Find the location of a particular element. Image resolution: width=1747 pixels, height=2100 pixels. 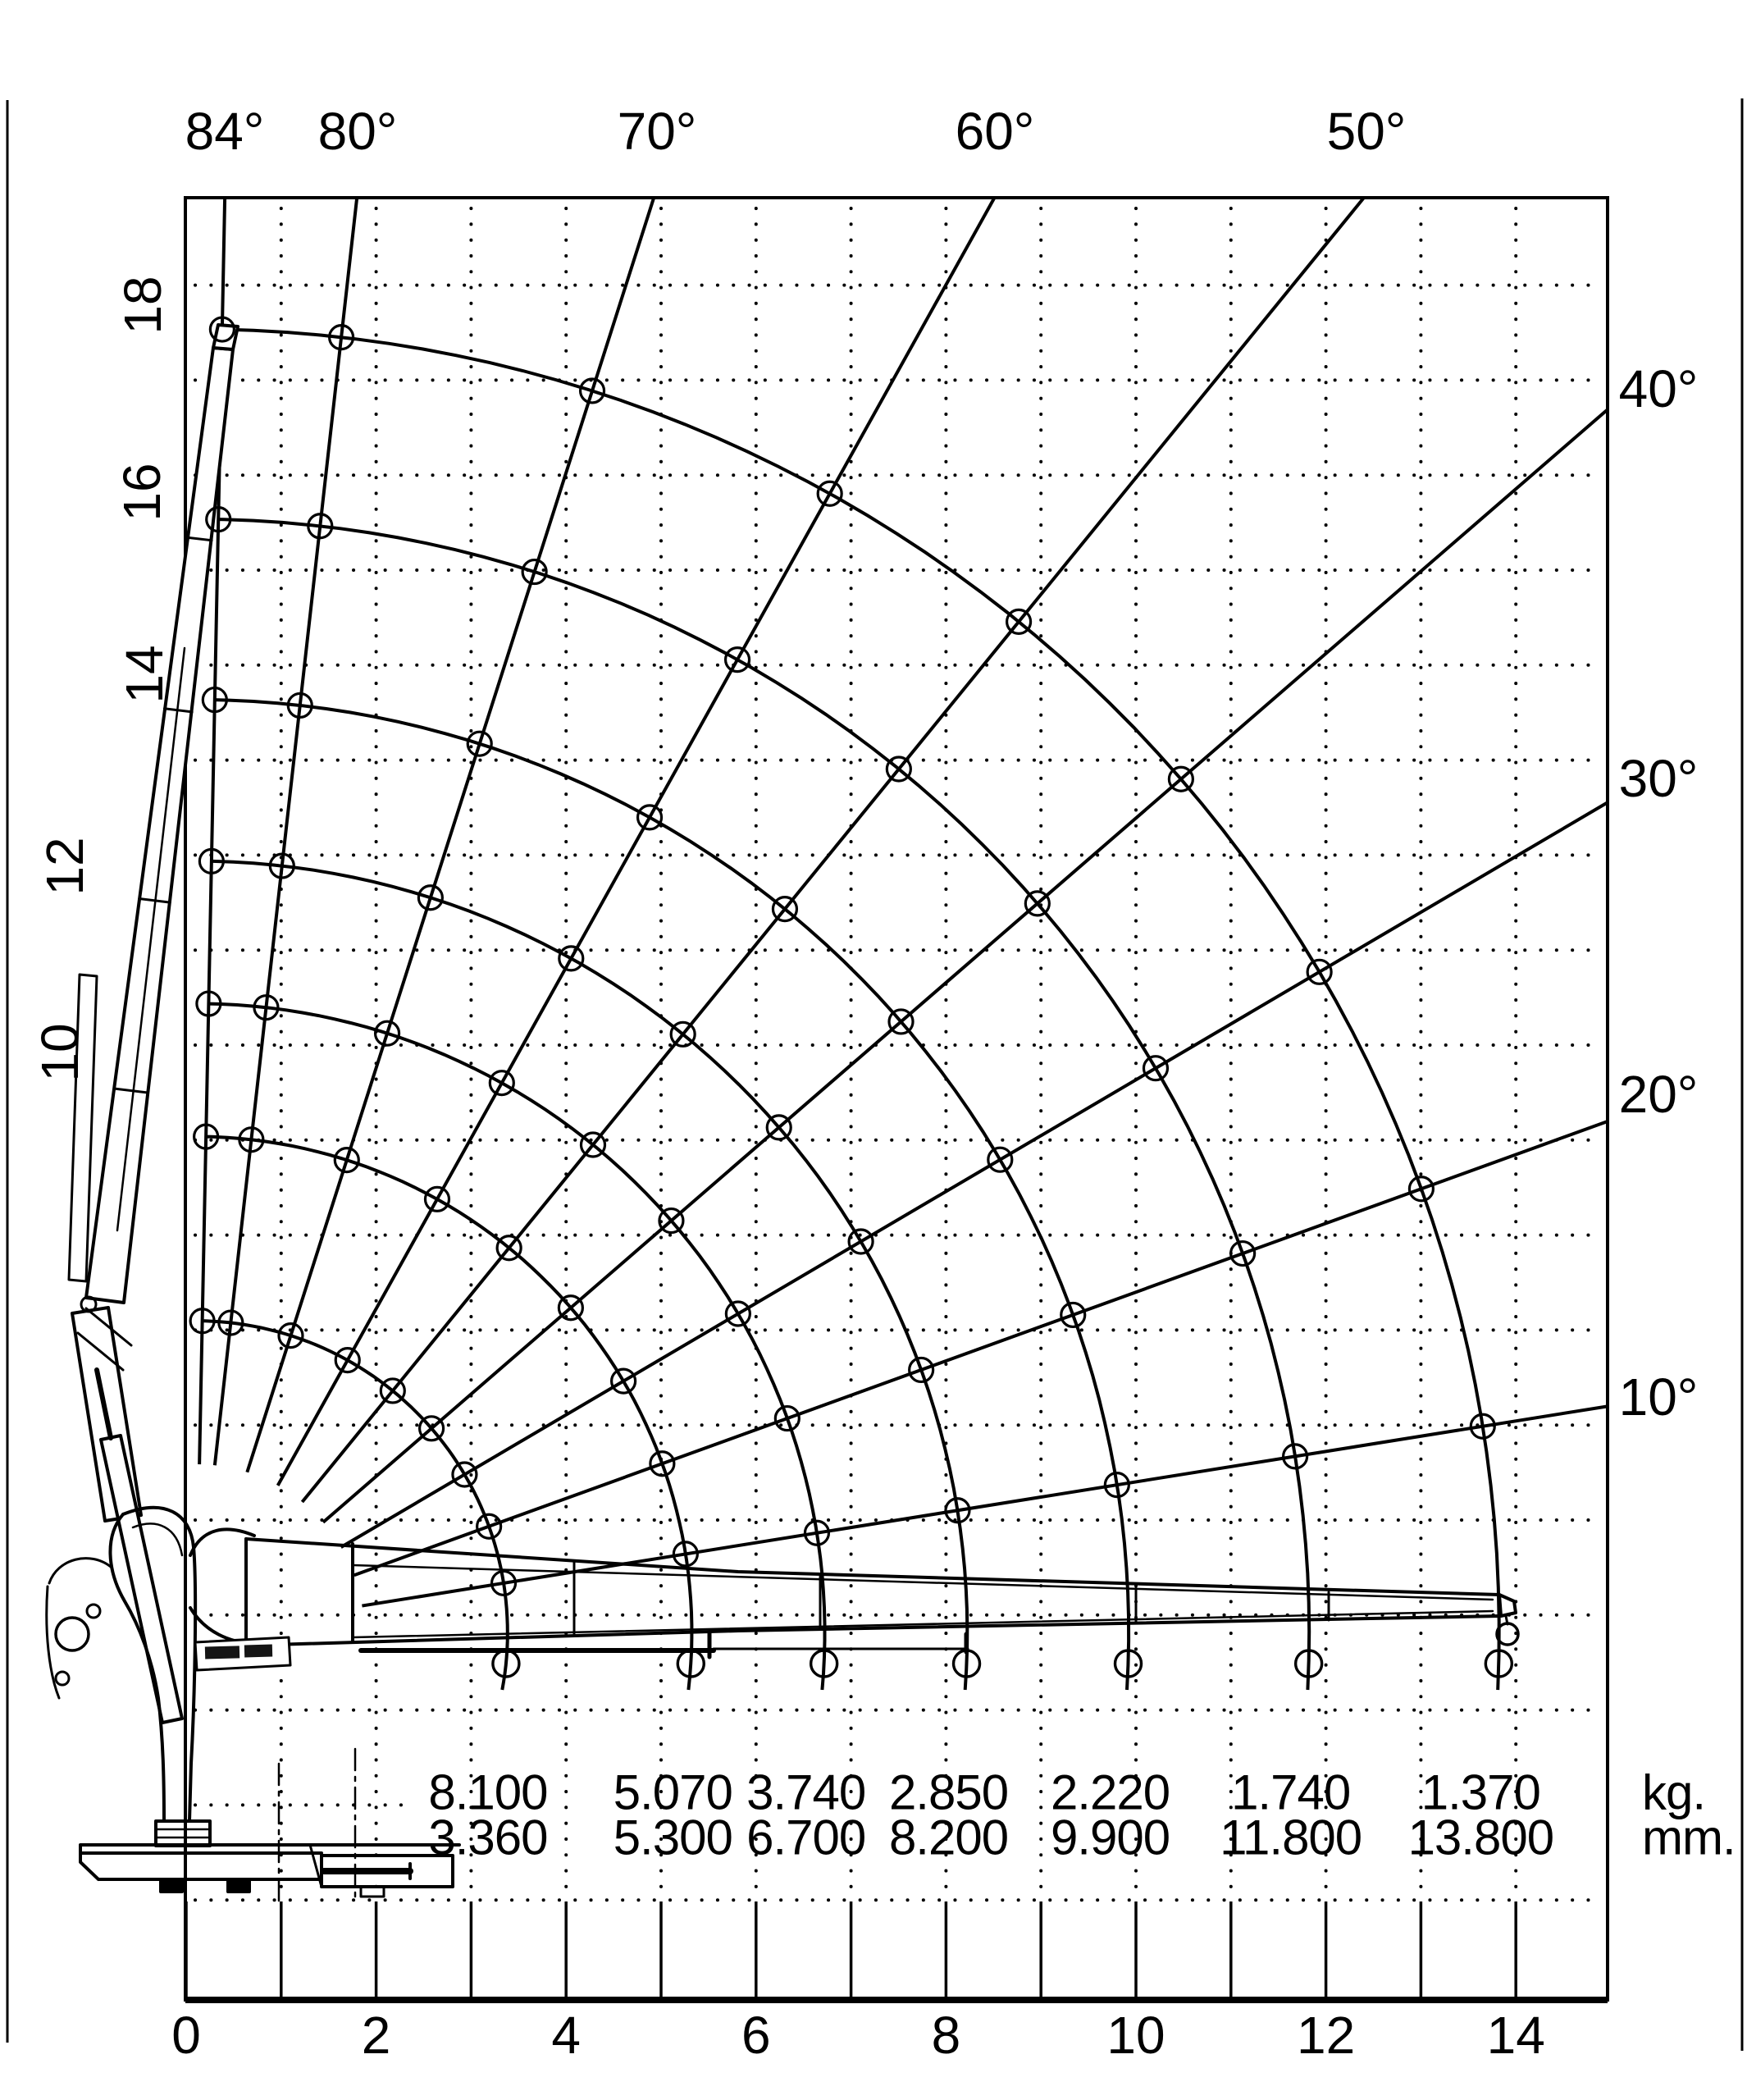

hboom-tip-link is located at coordinates (1506, 1620).